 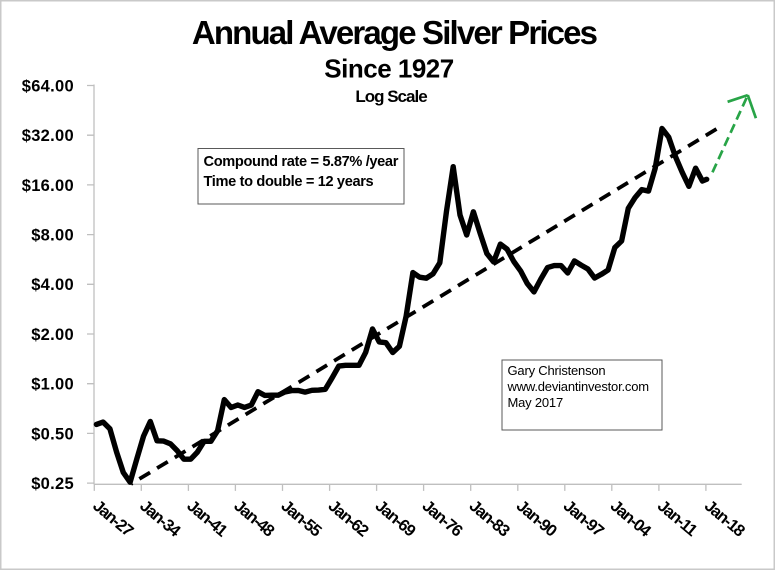 I want to click on svg-text: $0.50, so click(x=52, y=434).